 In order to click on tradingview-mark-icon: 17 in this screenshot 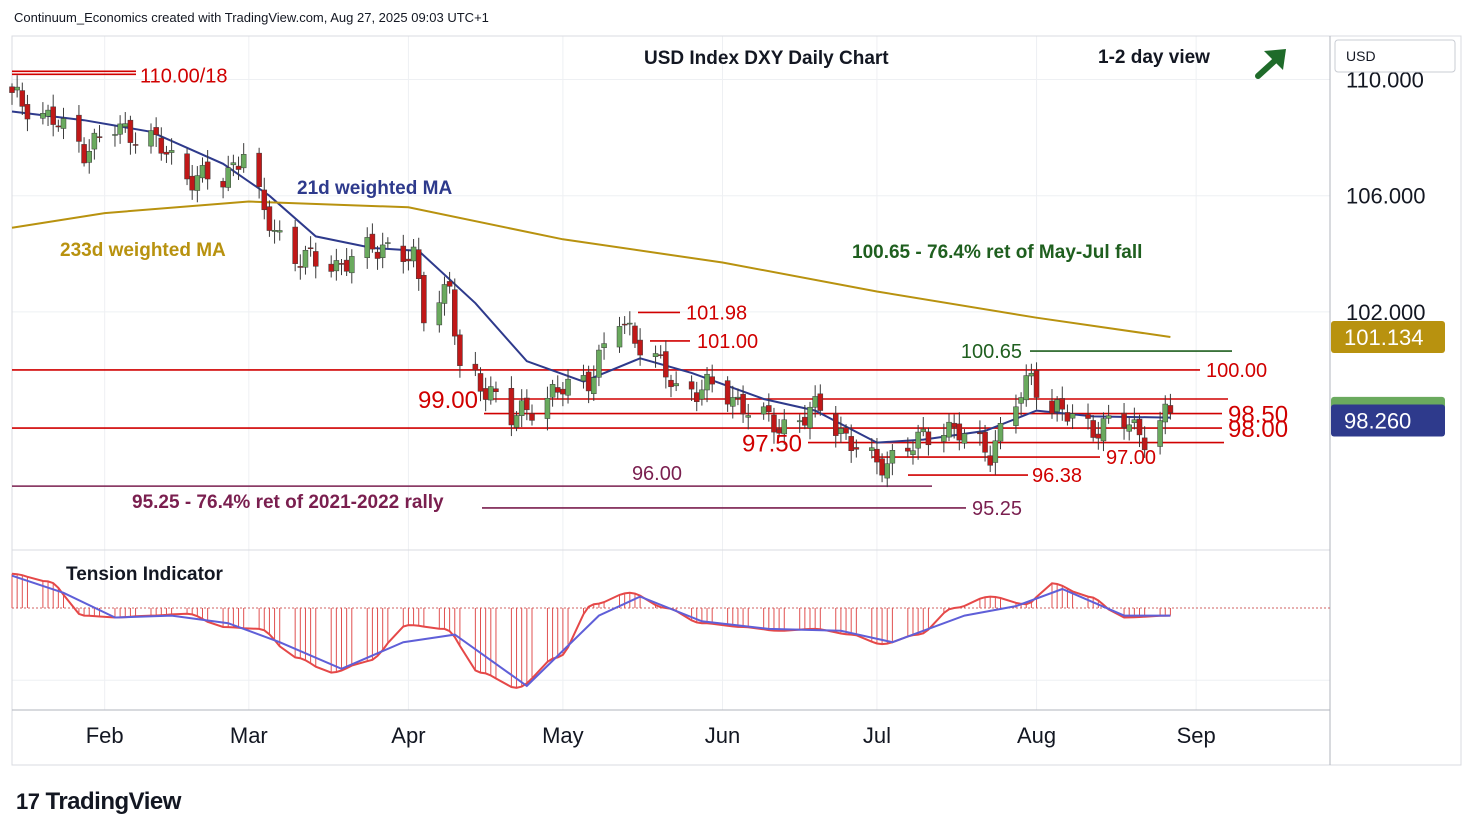, I will do `click(28, 801)`.